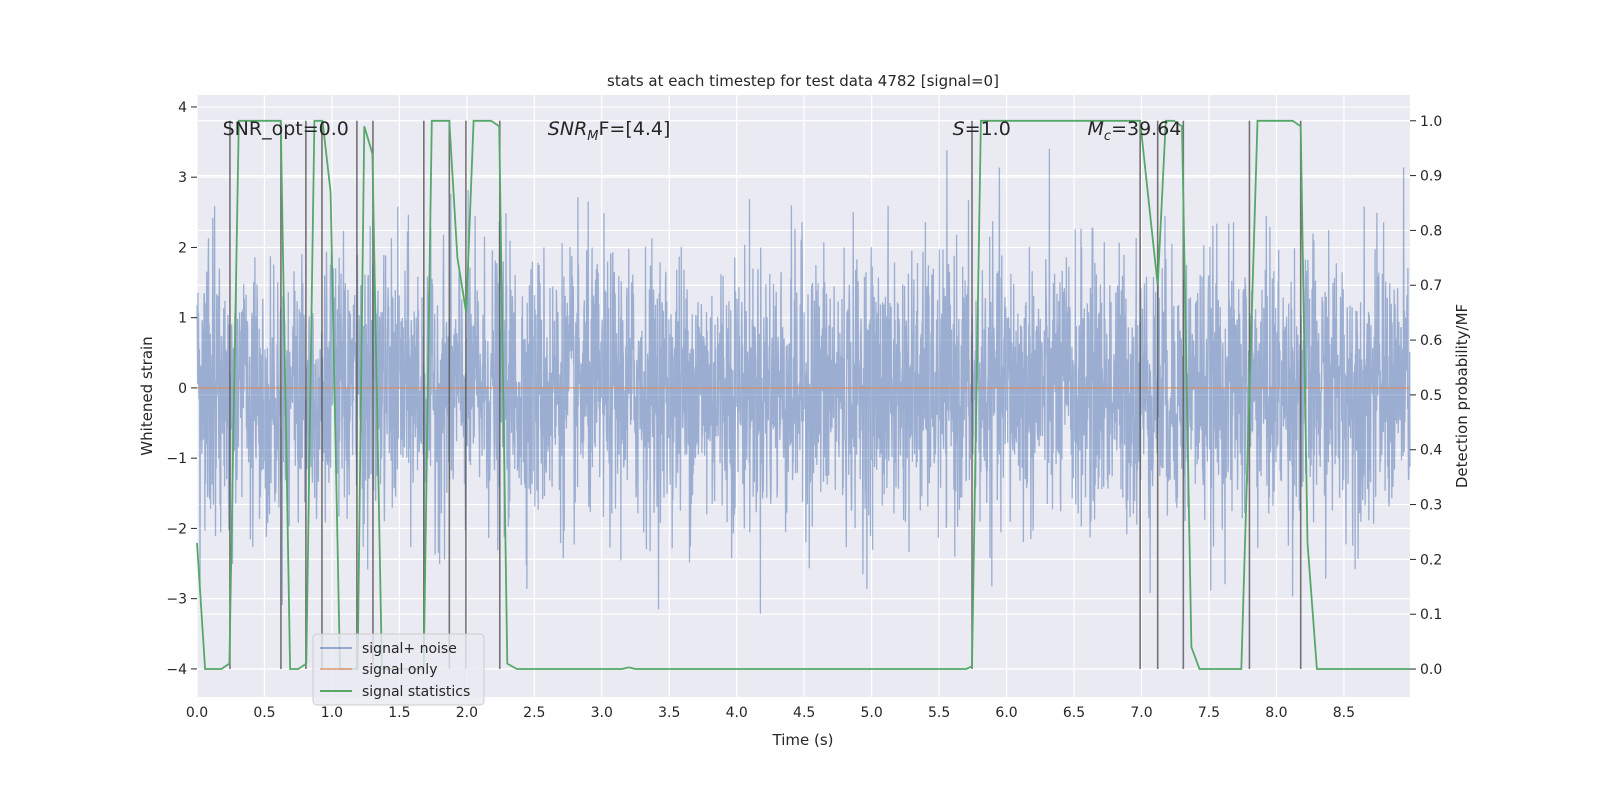  Describe the element at coordinates (803, 740) in the screenshot. I see `x-axis-label: Time (s)` at that location.